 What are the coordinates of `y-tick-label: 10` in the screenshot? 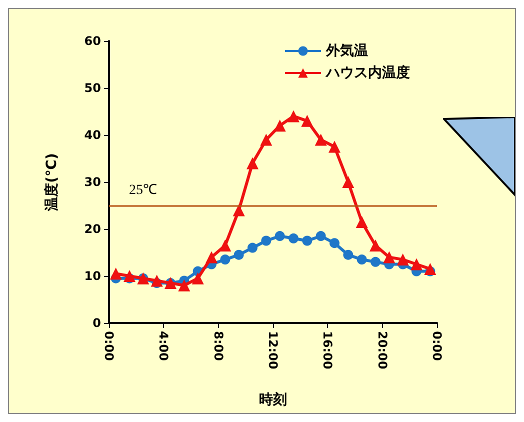 It's located at (92, 276).